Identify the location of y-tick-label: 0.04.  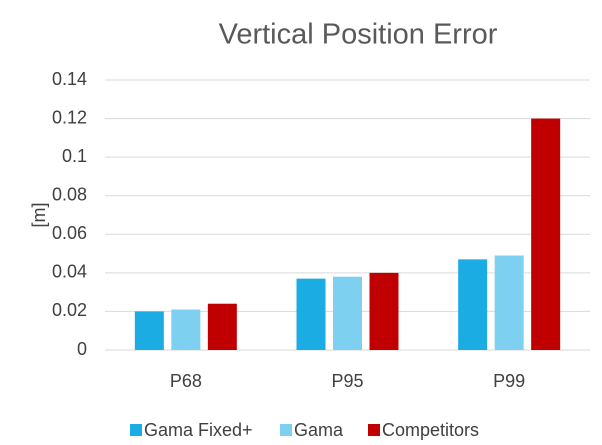
(69, 272).